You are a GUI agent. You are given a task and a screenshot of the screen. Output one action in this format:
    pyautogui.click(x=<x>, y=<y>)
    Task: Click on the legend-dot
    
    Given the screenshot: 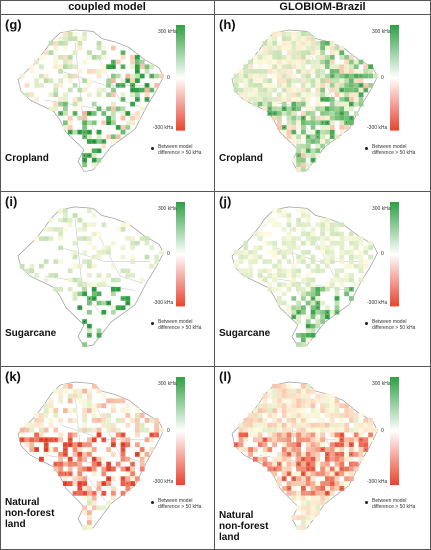 What is the action you would take?
    pyautogui.click(x=152, y=502)
    